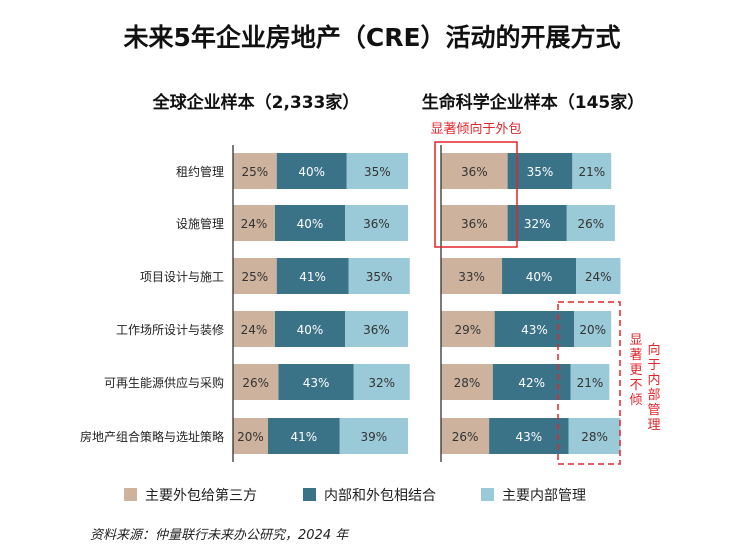  What do you see at coordinates (635, 340) in the screenshot?
I see `svg-text: 显` at bounding box center [635, 340].